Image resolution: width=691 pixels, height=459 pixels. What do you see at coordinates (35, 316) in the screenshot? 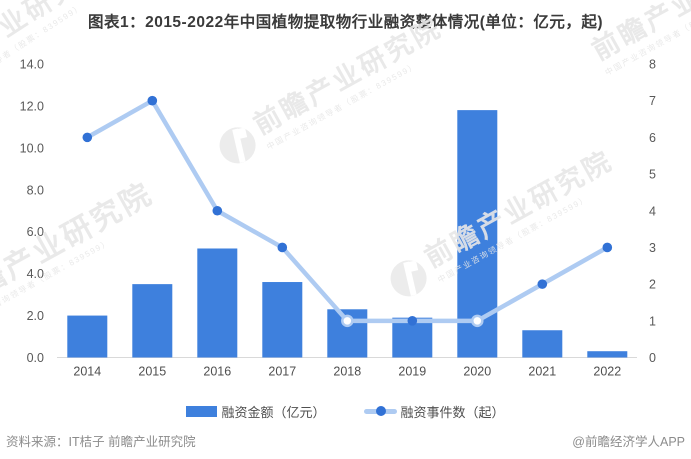
I see `left-axis-tick: 2.0` at bounding box center [35, 316].